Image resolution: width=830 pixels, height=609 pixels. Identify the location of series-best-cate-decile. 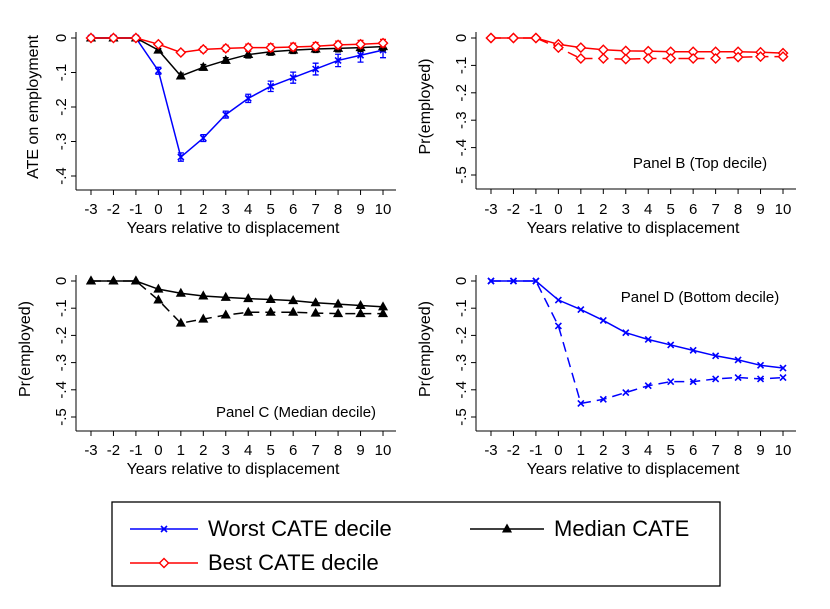
(237, 45).